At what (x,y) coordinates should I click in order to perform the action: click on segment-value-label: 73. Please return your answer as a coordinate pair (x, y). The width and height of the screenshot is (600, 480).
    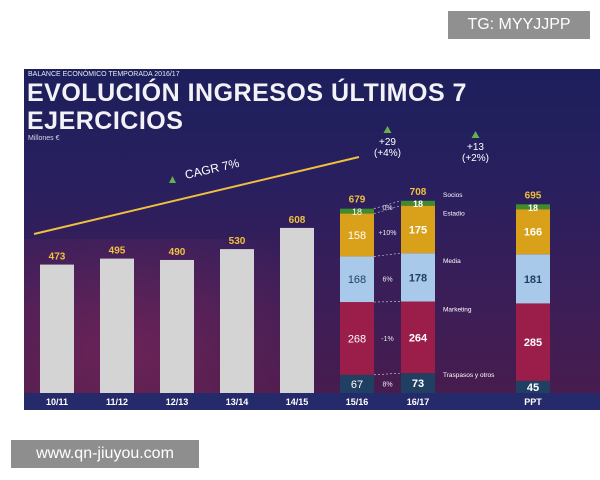
    Looking at the image, I should click on (418, 384).